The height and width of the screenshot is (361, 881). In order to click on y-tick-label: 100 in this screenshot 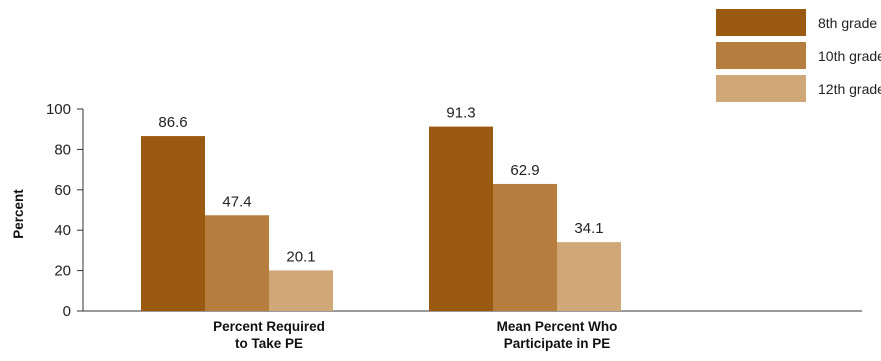, I will do `click(58, 109)`.